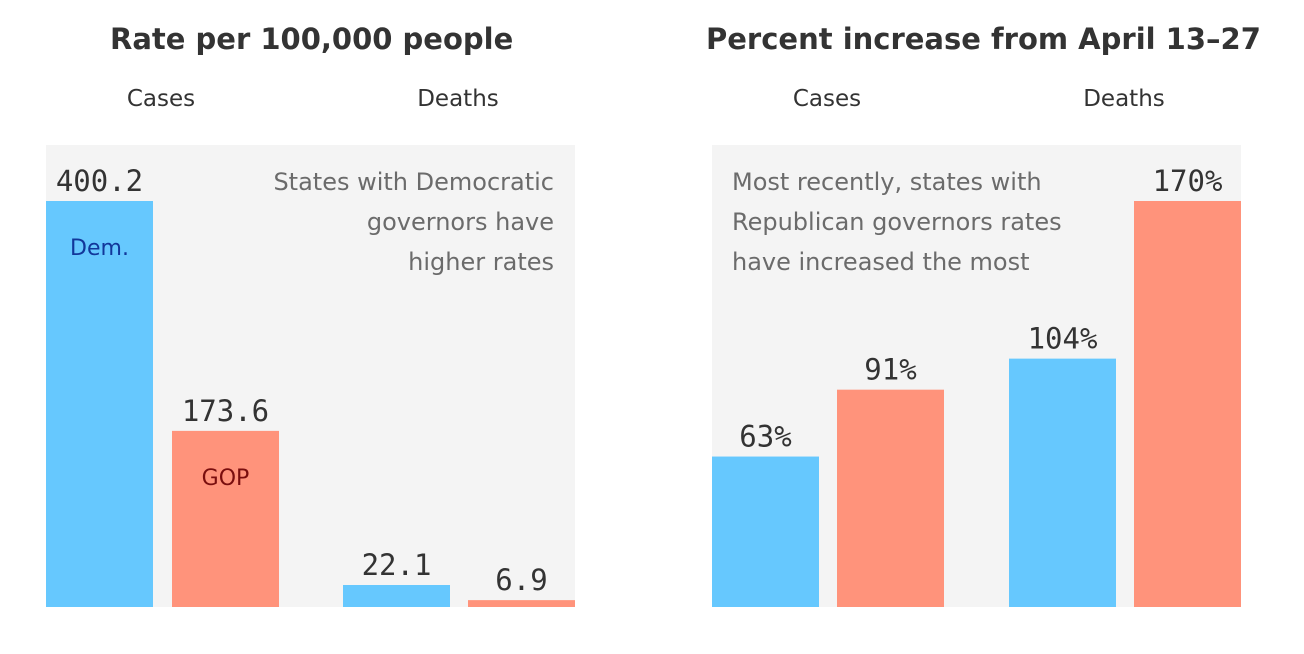 The image size is (1304, 654). Describe the element at coordinates (460, 222) in the screenshot. I see `annotation-line: governors have` at that location.